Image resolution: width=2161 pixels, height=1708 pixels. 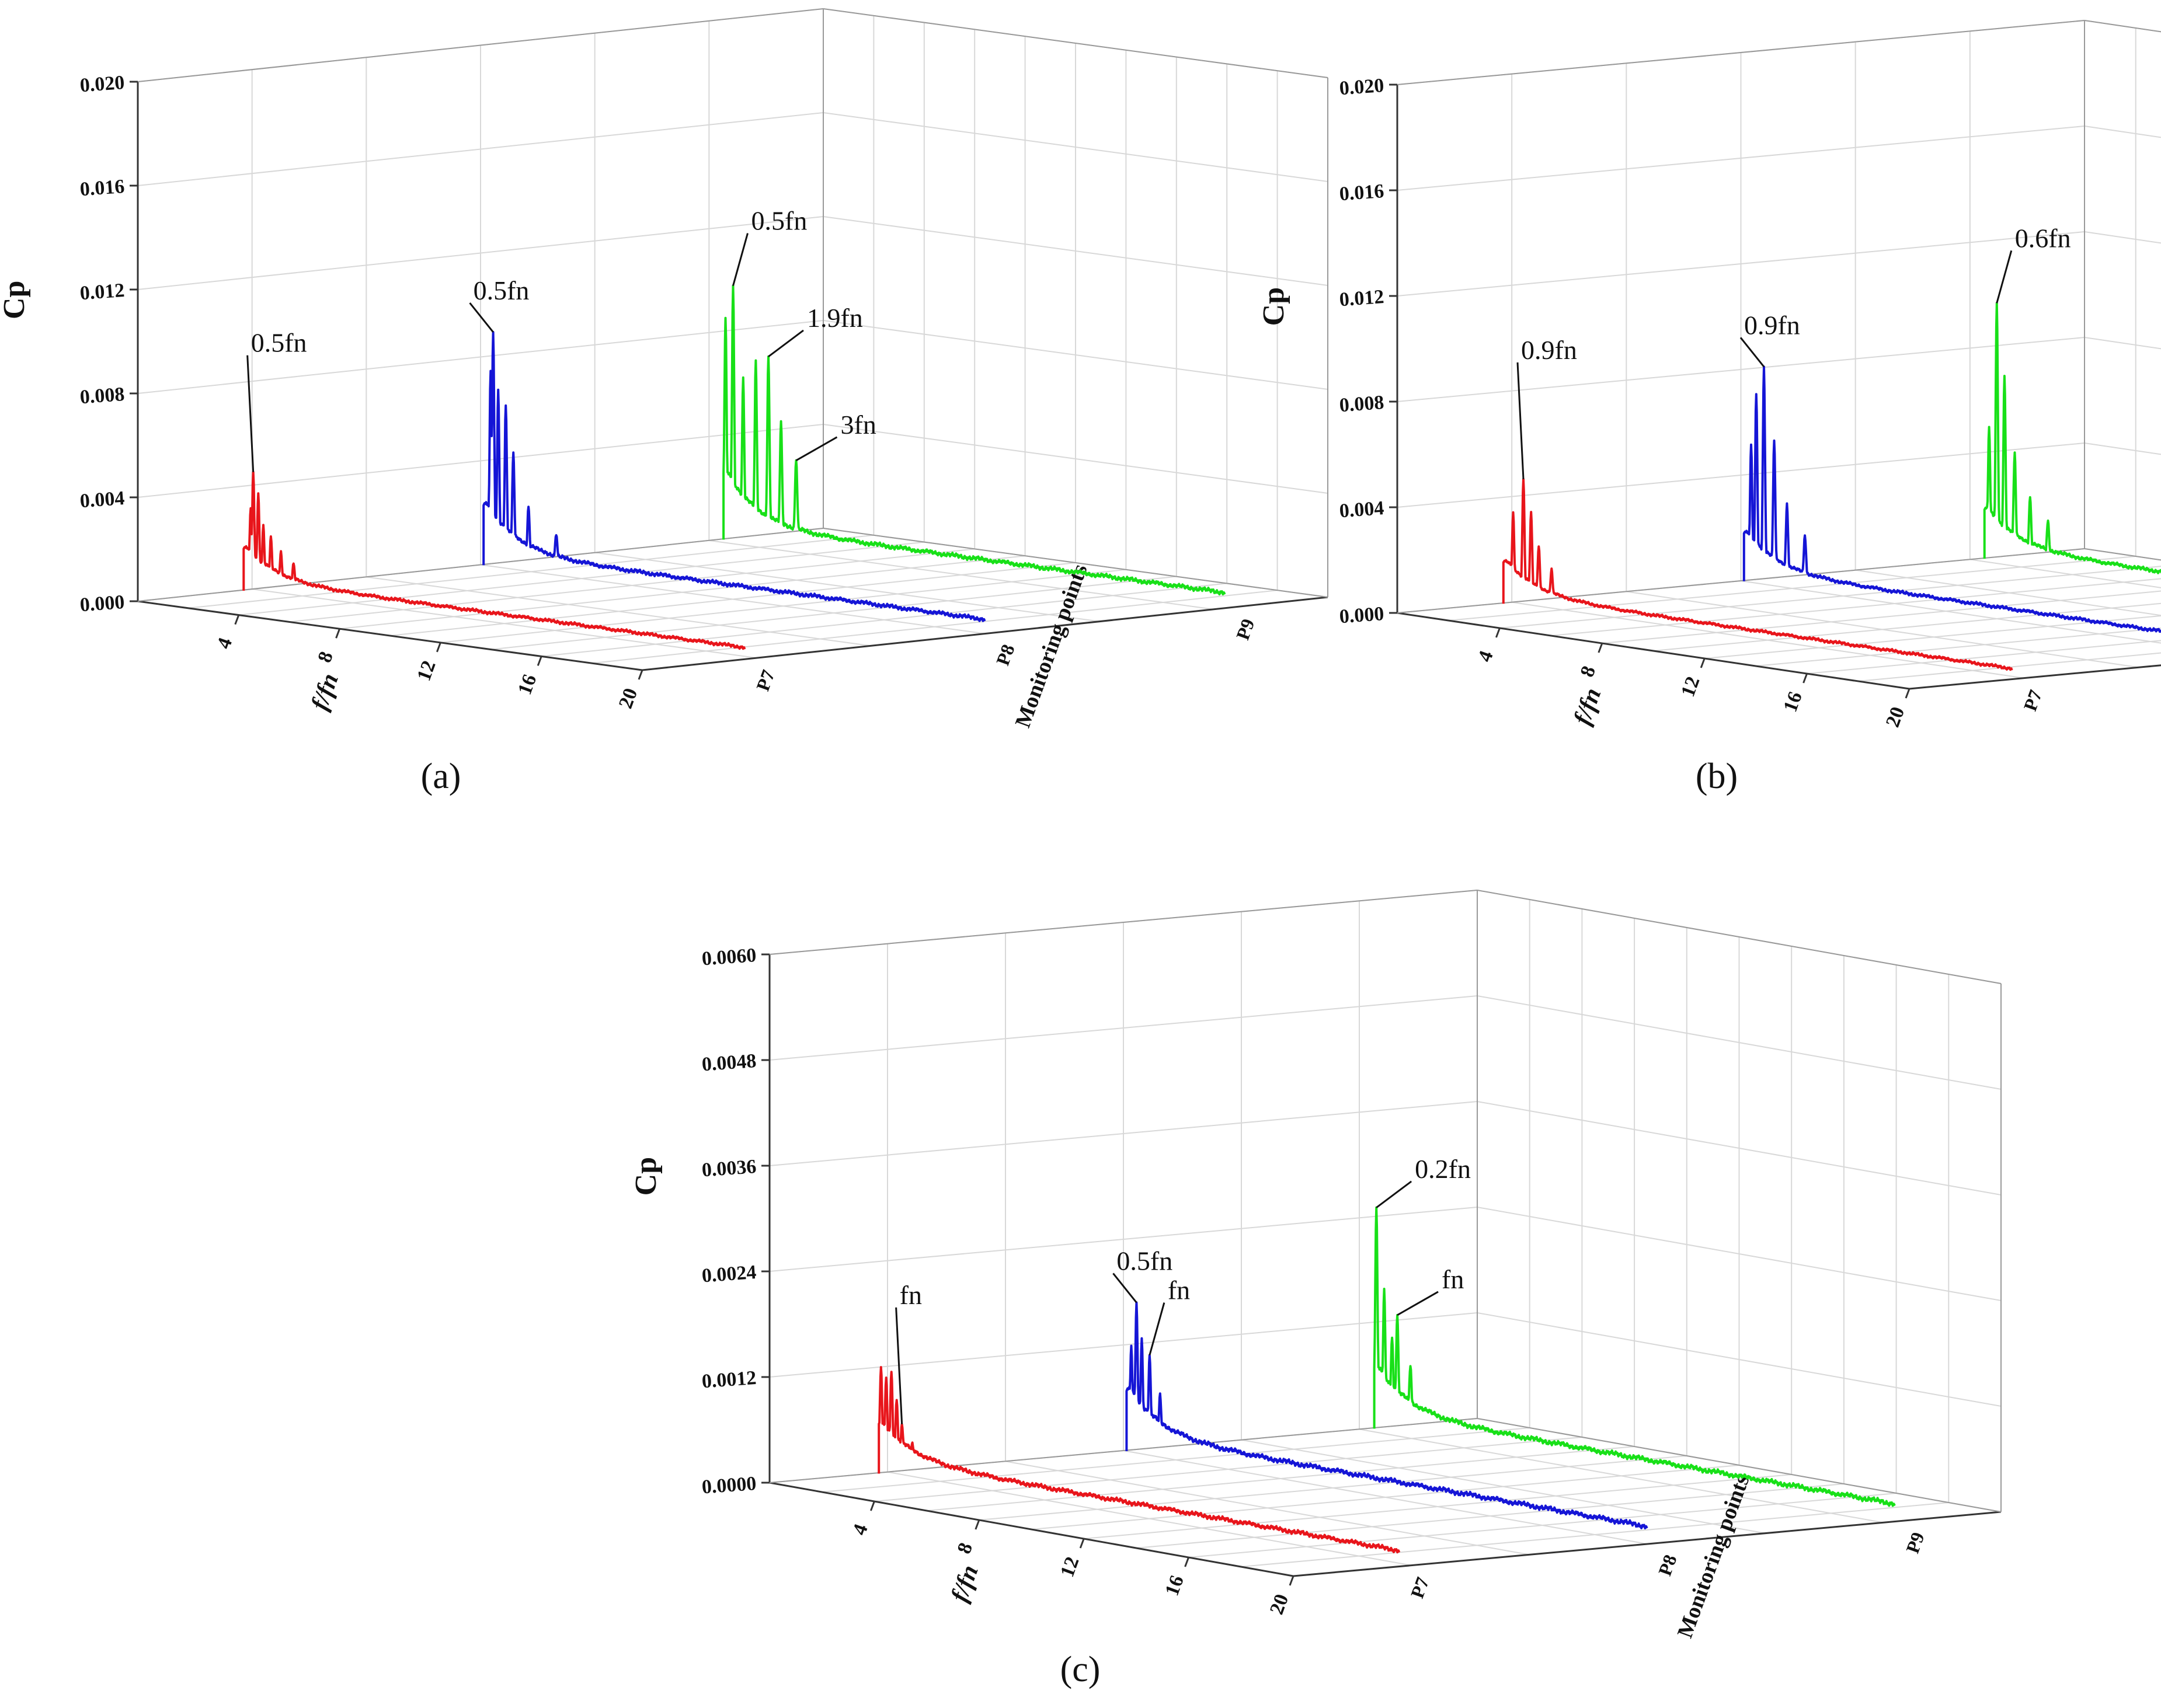 I want to click on back-wall-grid, so click(x=1123, y=1187).